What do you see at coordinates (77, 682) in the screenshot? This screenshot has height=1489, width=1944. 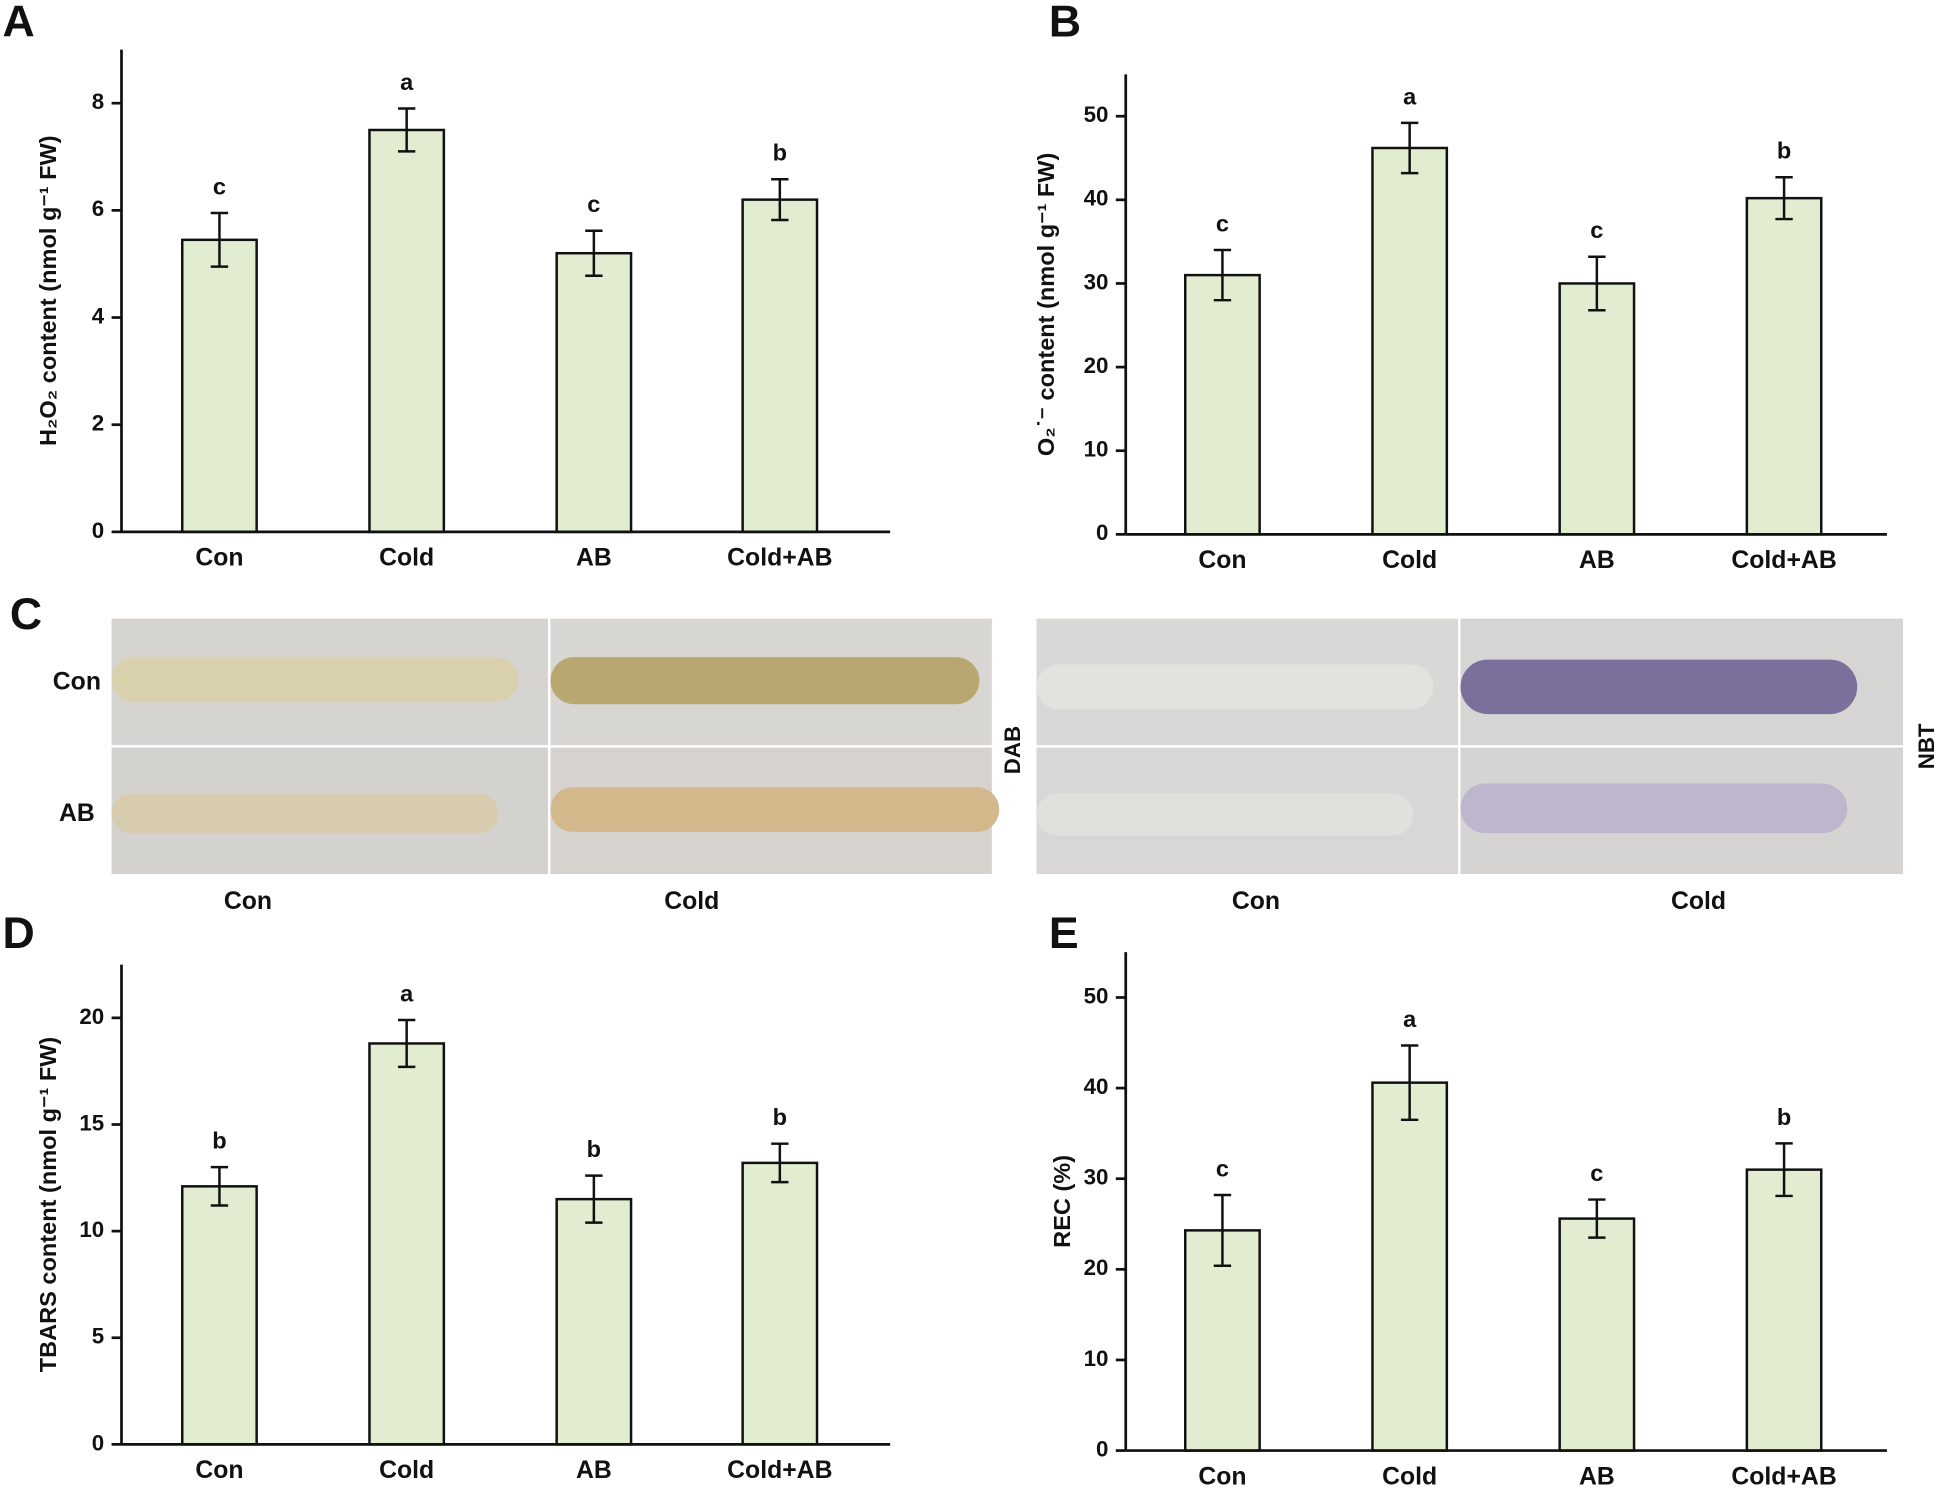 I see `row-label: Con` at bounding box center [77, 682].